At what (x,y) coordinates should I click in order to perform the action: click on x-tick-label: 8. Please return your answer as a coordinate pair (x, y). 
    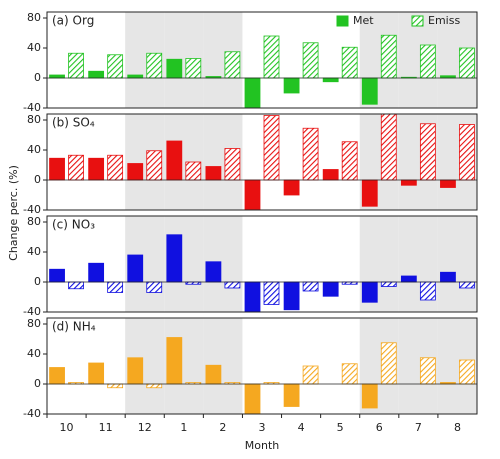
    Looking at the image, I should click on (457, 427).